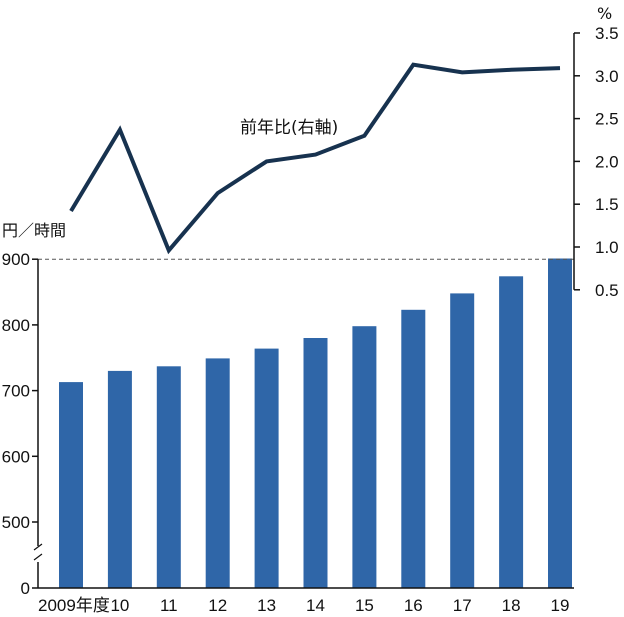 The image size is (624, 617). What do you see at coordinates (607, 76) in the screenshot?
I see `right-tick-label-3: 3.0` at bounding box center [607, 76].